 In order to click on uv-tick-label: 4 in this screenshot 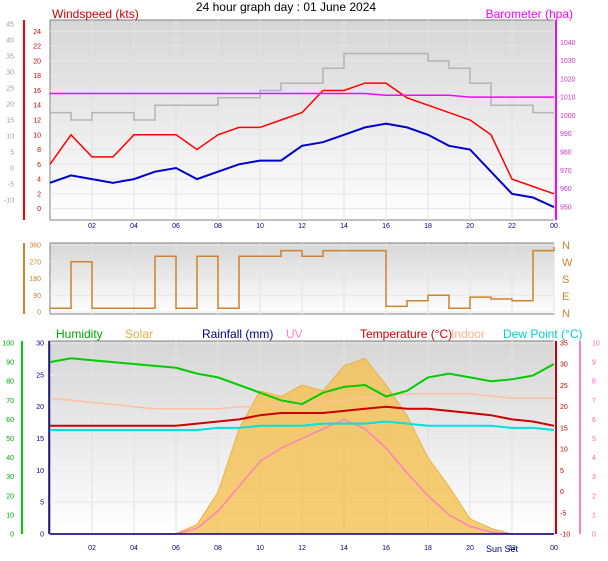, I will do `click(594, 458)`.